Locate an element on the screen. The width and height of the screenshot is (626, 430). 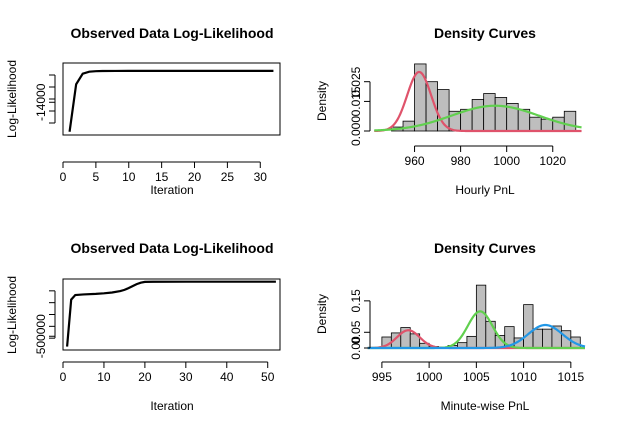
x-tick-label: 5 is located at coordinates (96, 177).